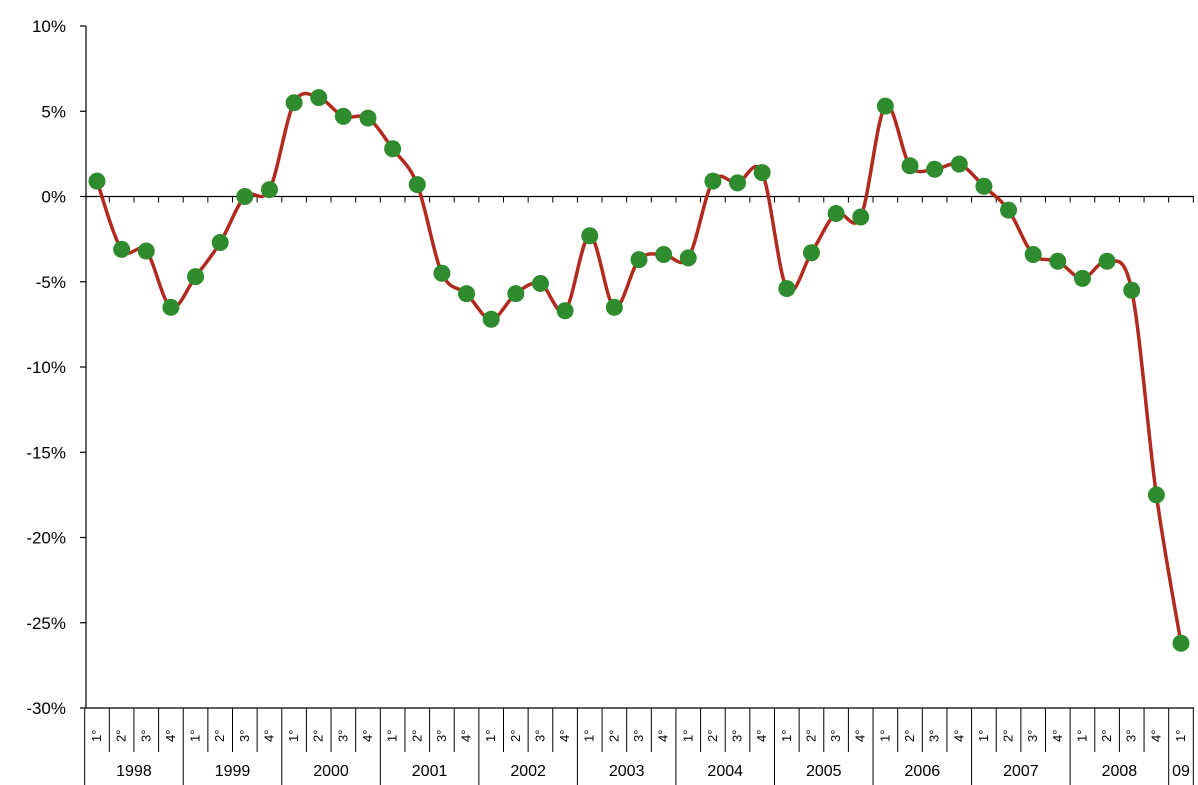 This screenshot has height=785, width=1198. What do you see at coordinates (46, 708) in the screenshot?
I see `y-tick-label: -30%` at bounding box center [46, 708].